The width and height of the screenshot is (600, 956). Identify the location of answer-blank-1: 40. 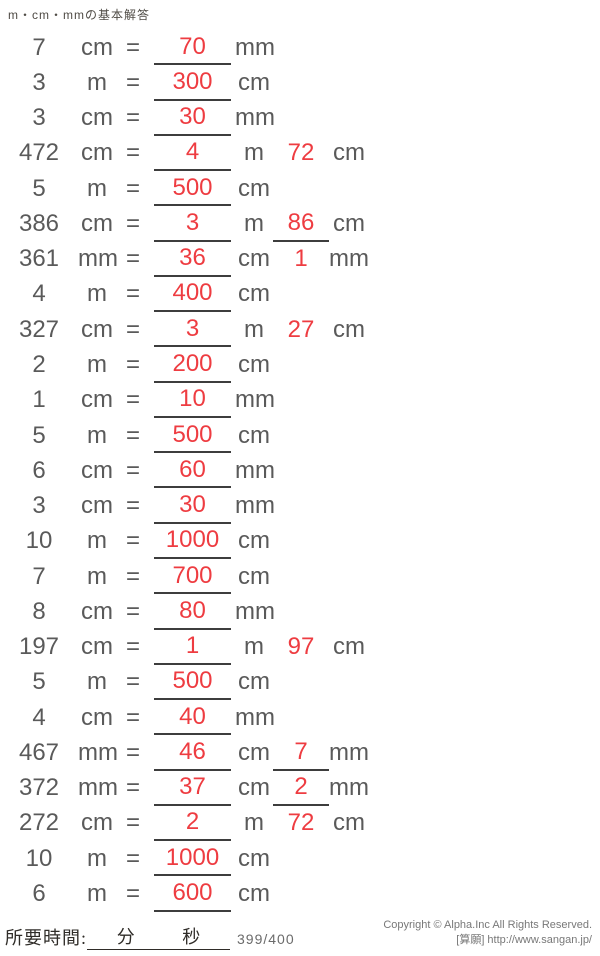
(192, 718).